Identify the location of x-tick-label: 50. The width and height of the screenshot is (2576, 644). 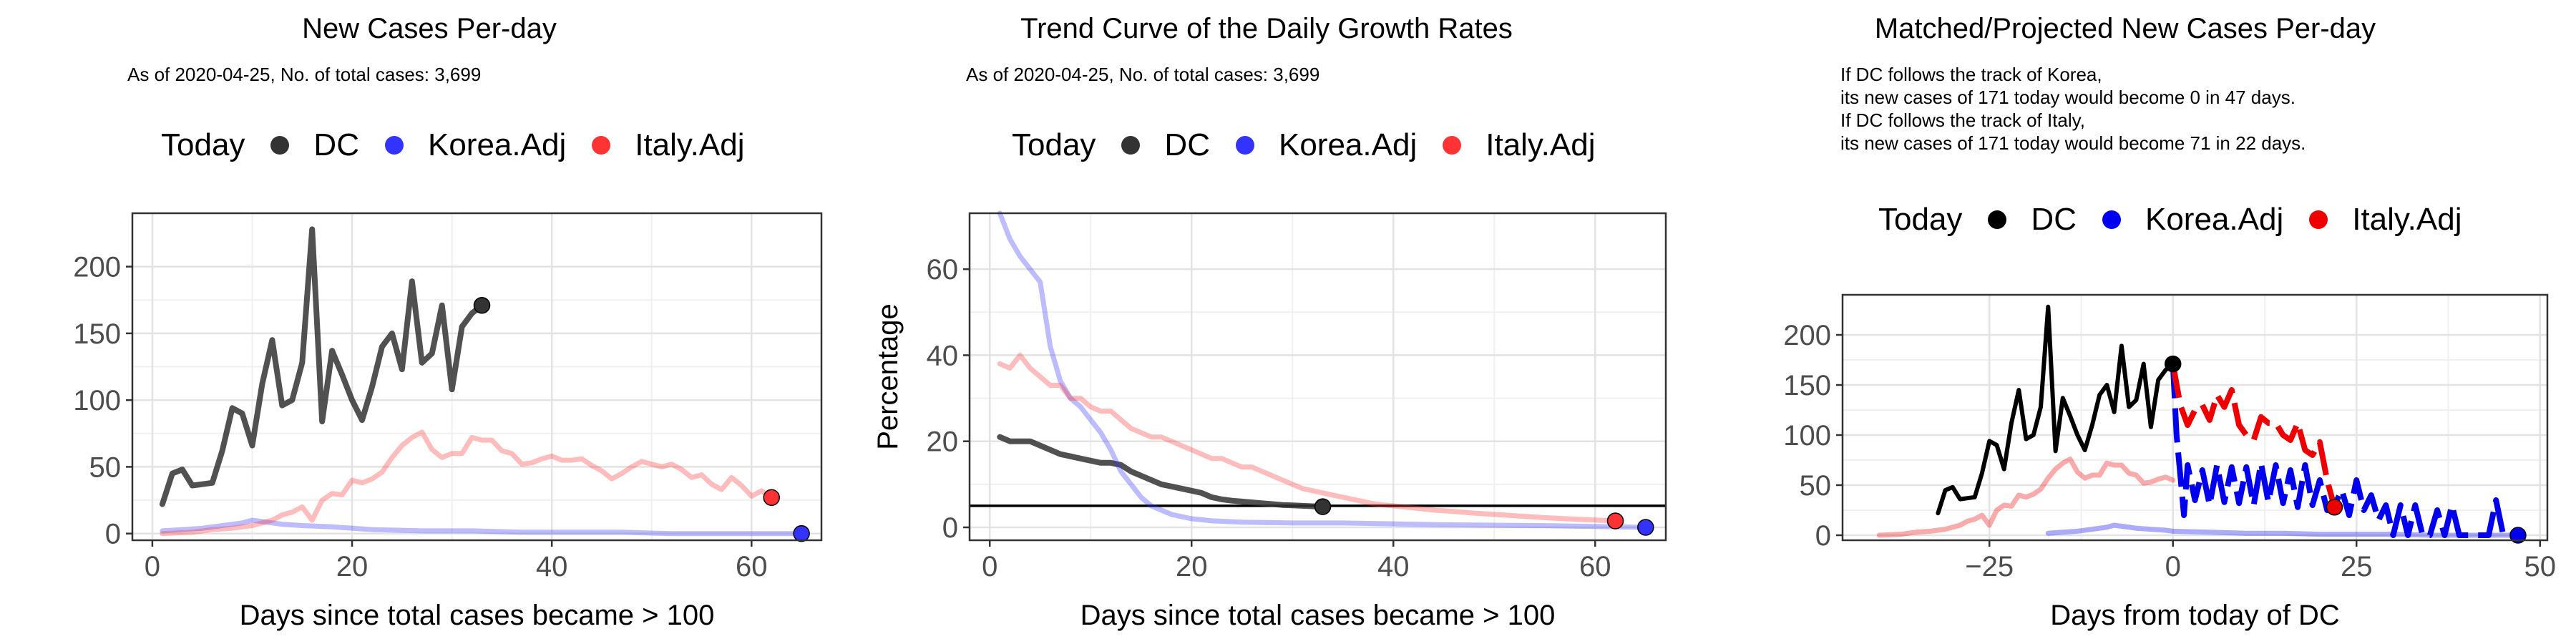
(2540, 566).